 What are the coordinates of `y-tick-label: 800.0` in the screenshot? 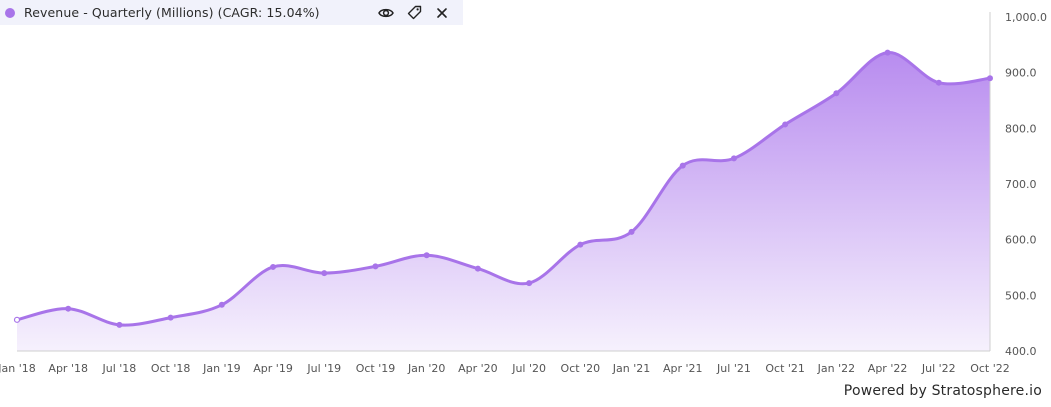 It's located at (1021, 128).